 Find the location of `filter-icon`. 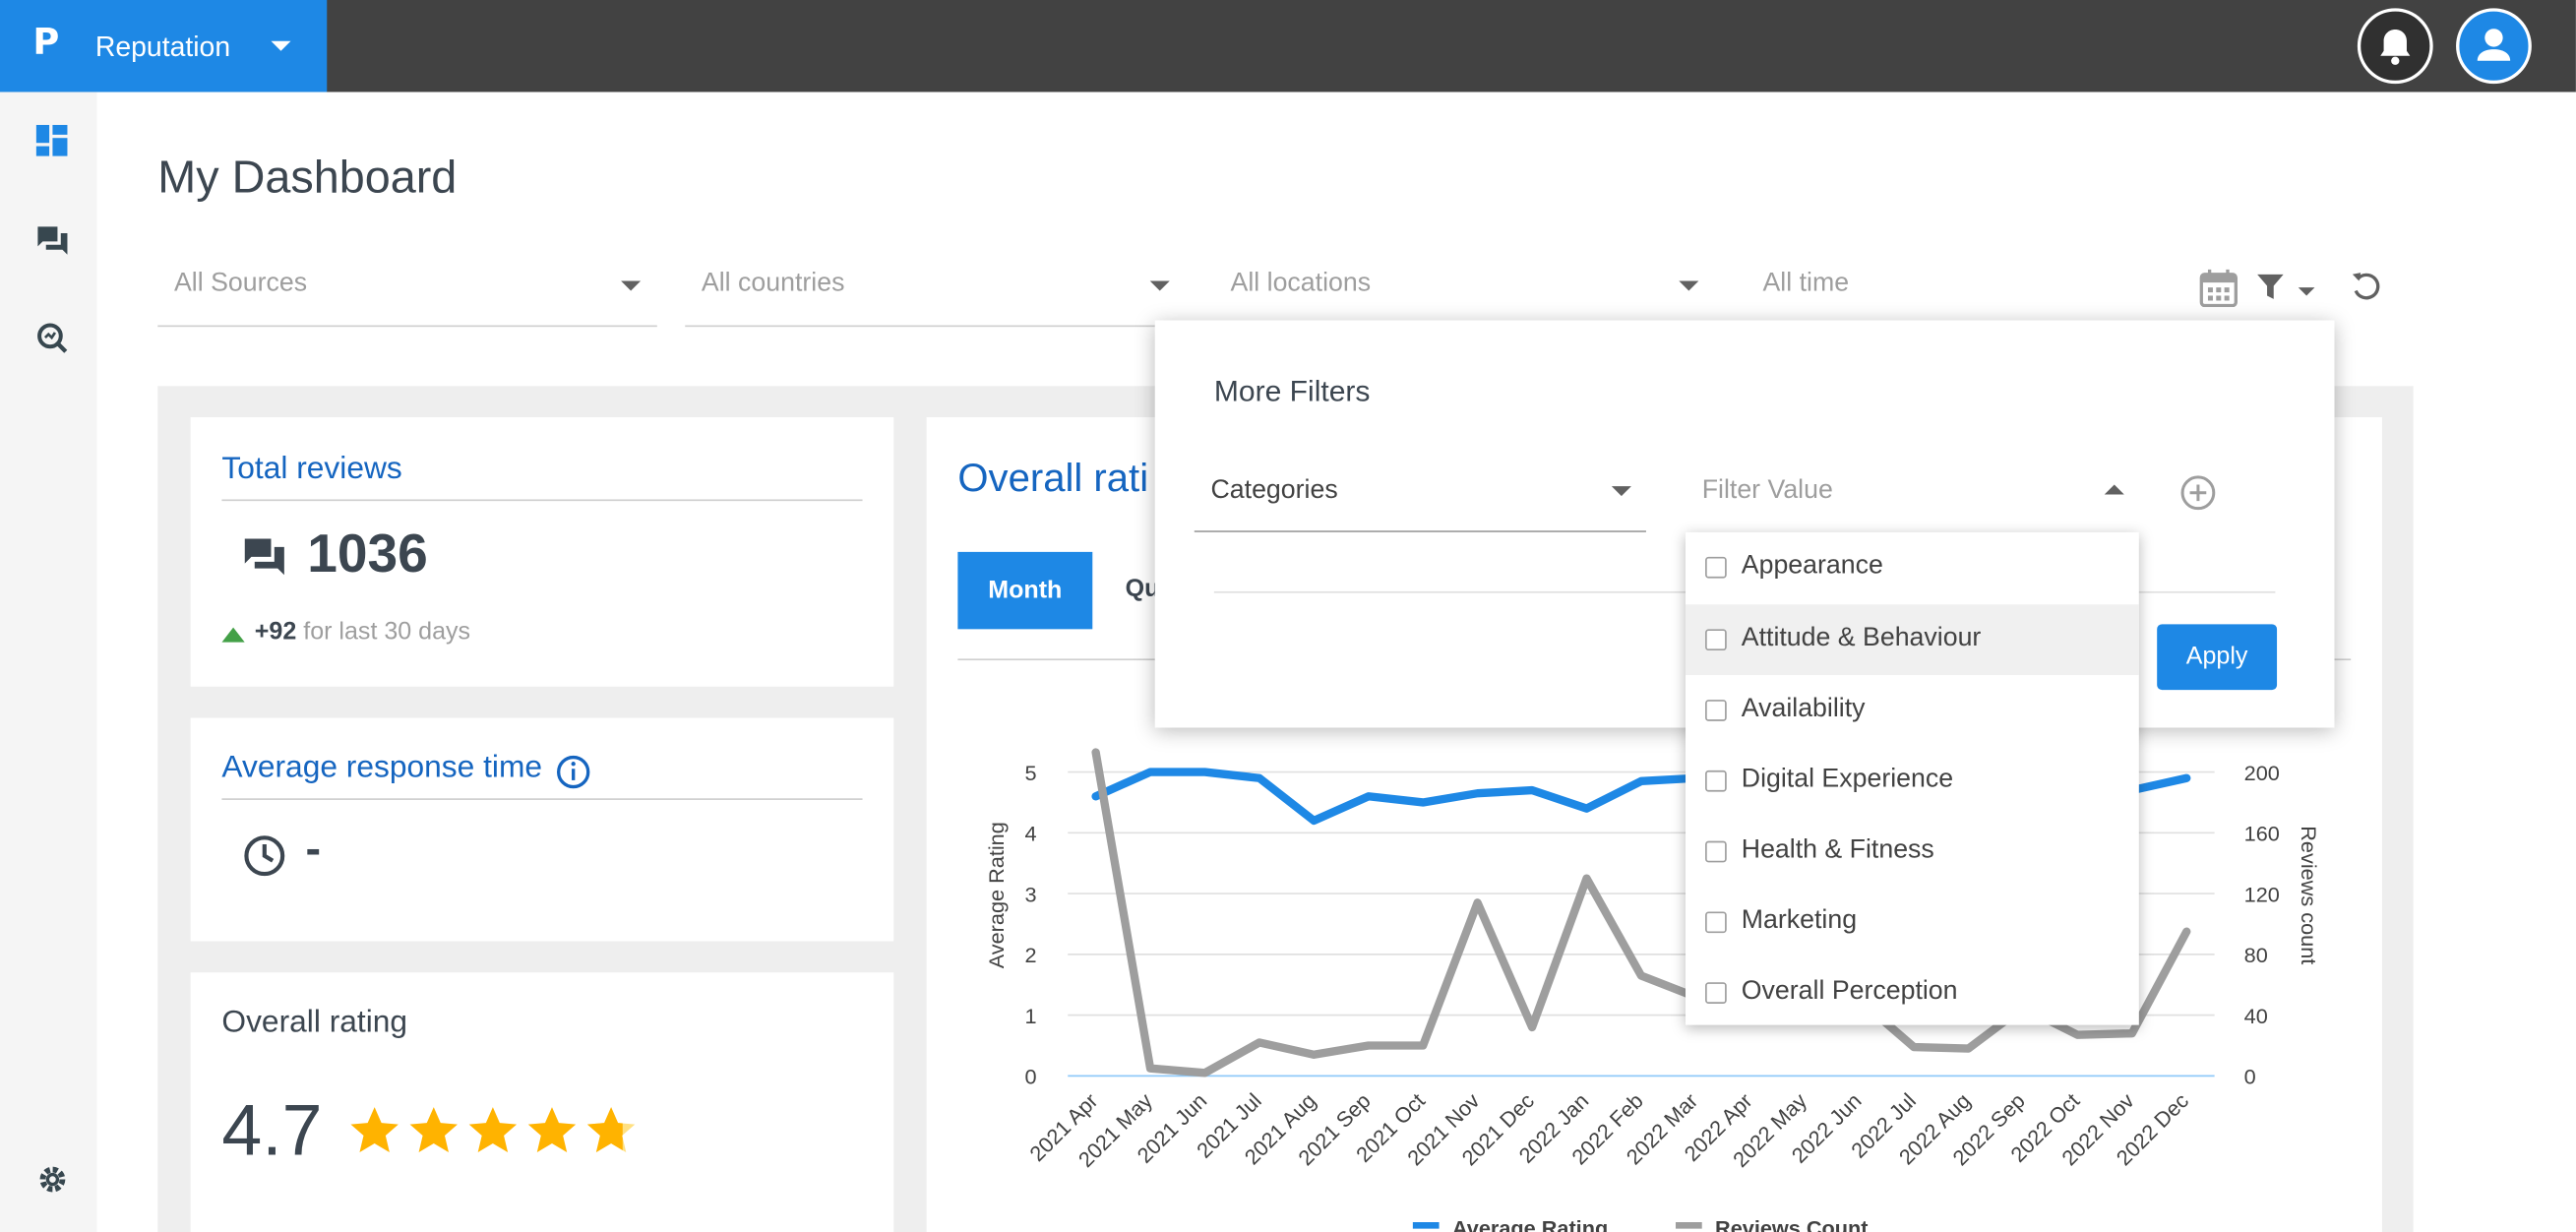

filter-icon is located at coordinates (2270, 286).